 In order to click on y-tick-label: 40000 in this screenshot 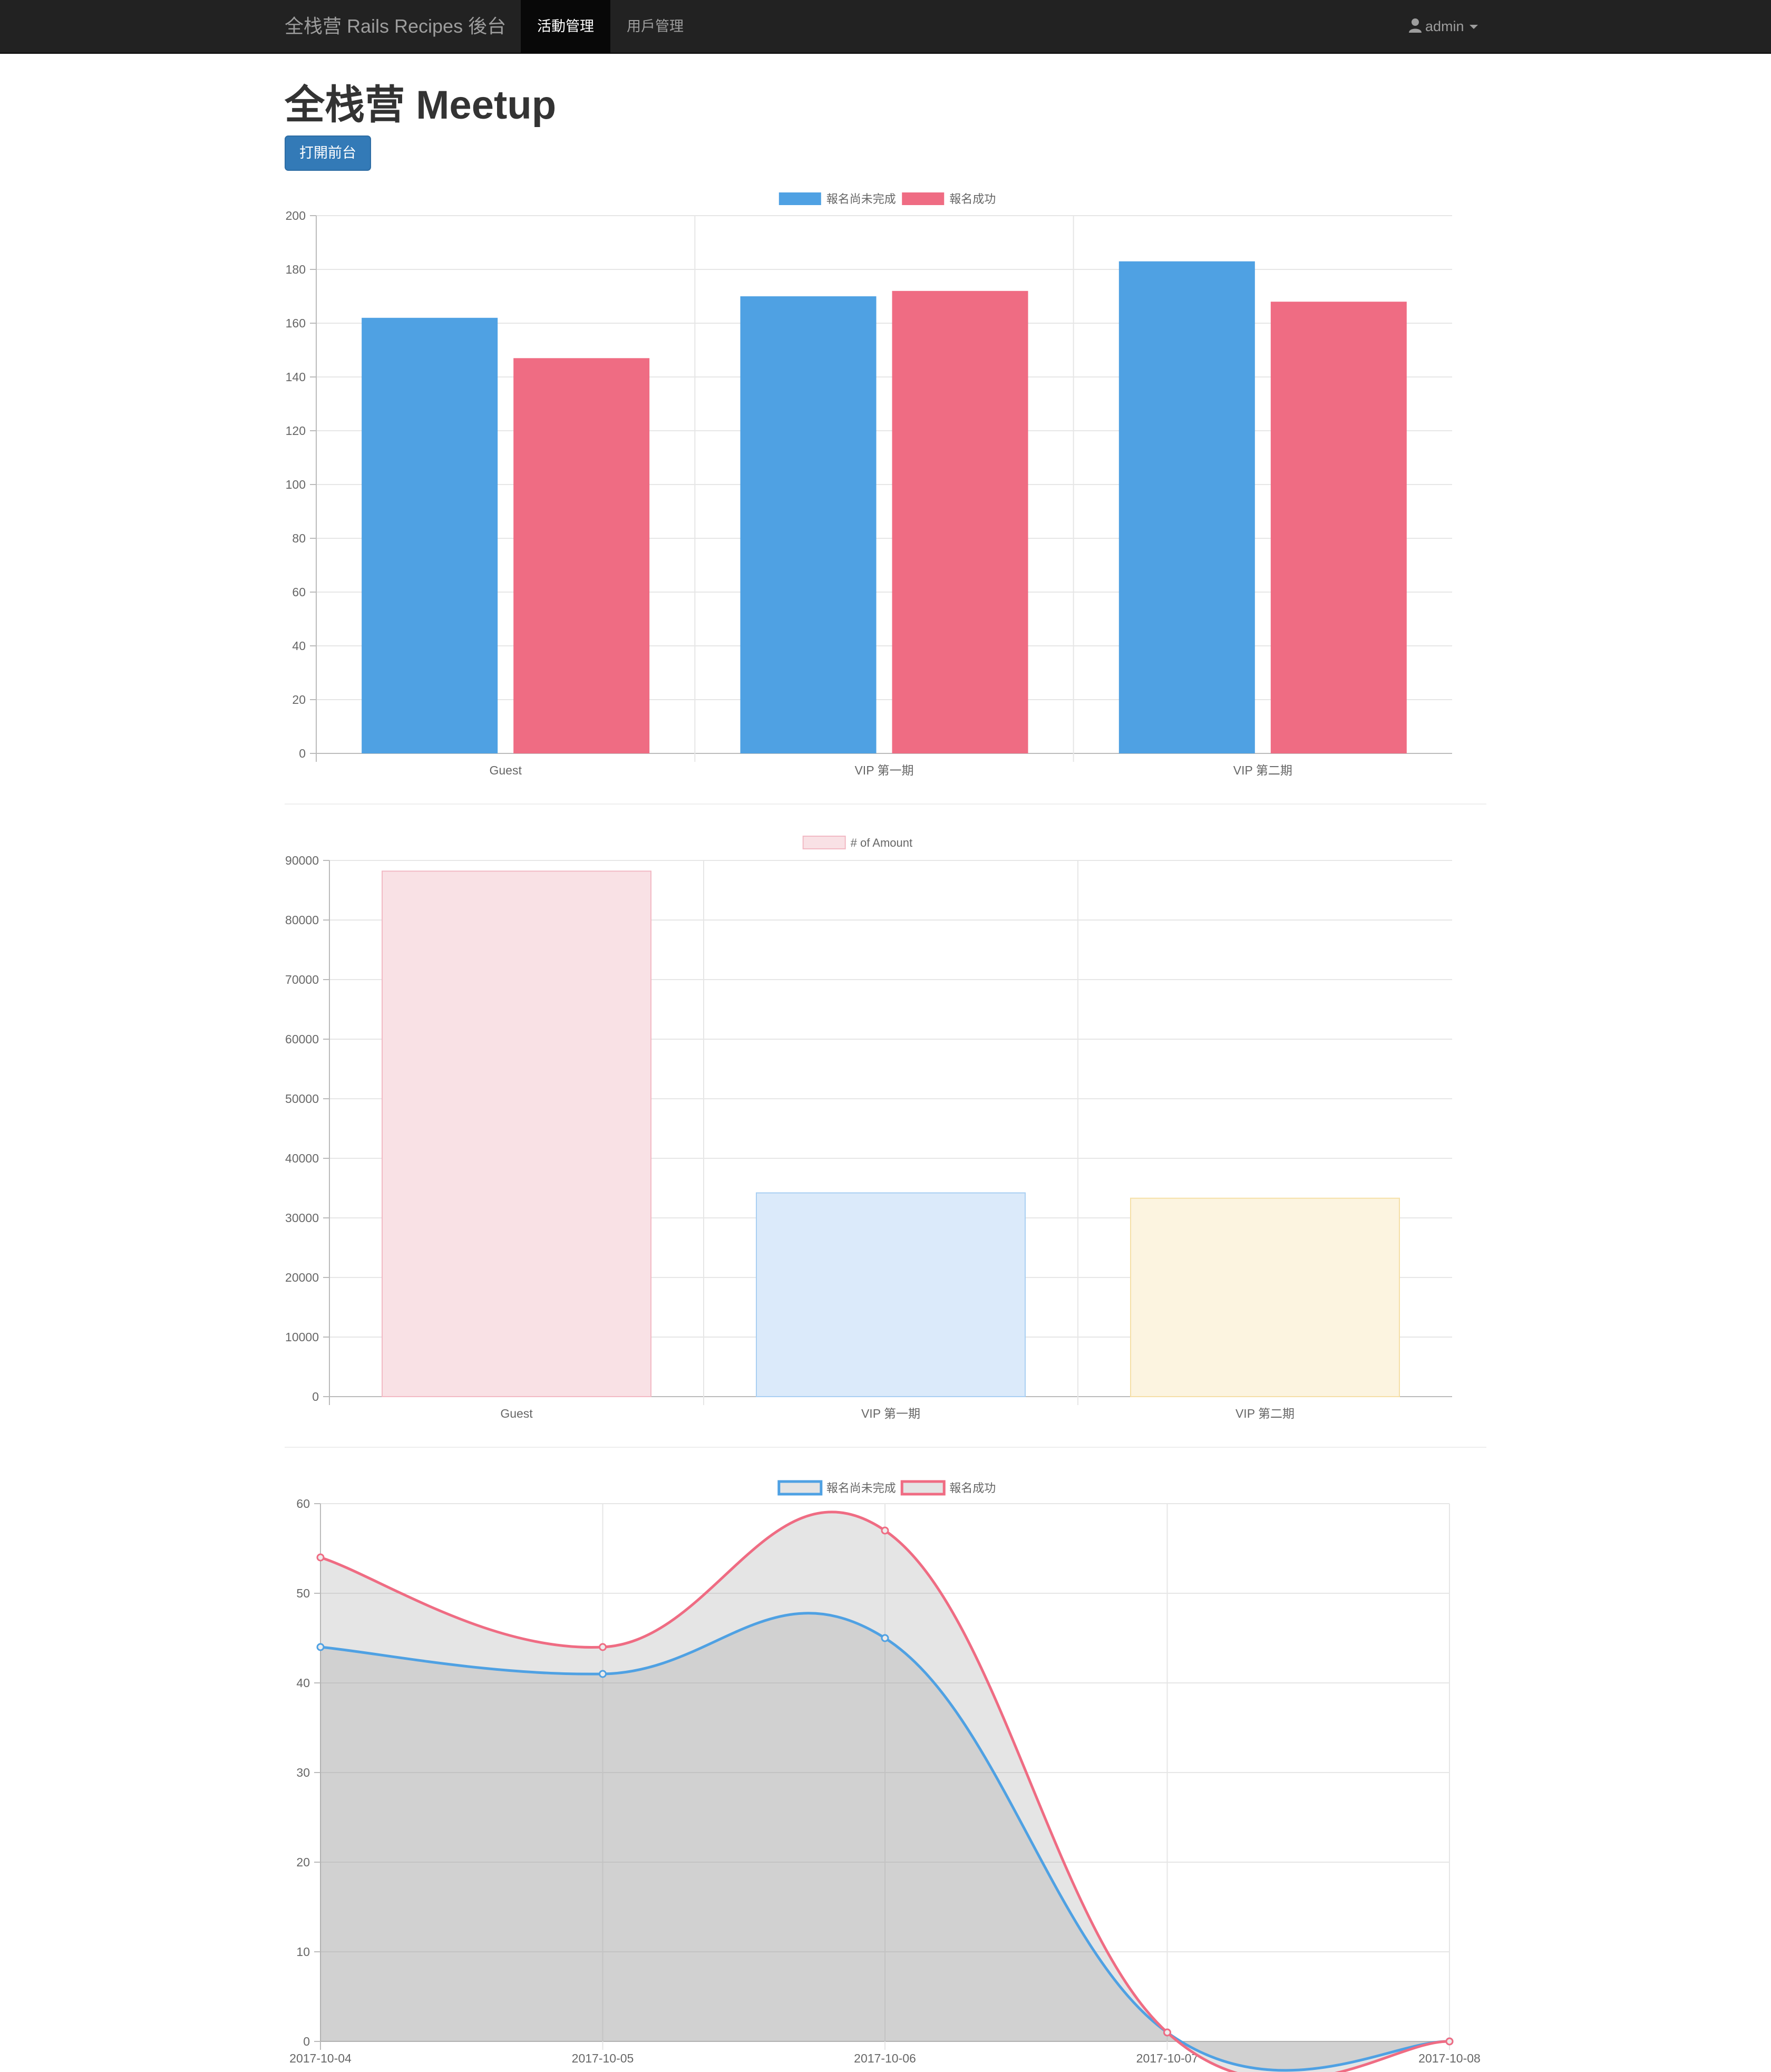, I will do `click(302, 1158)`.